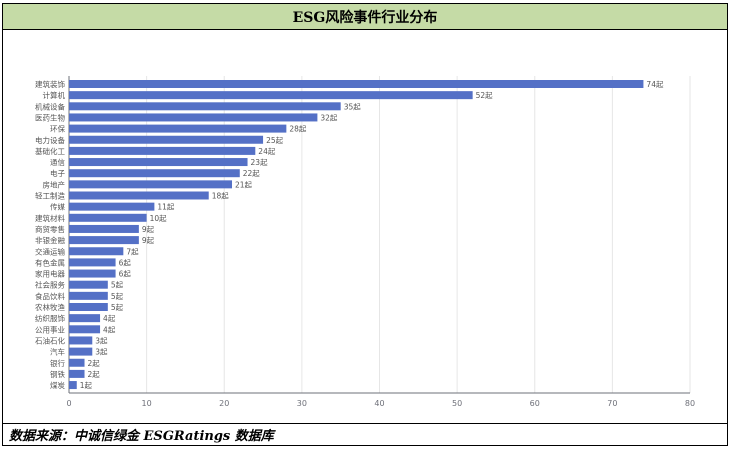  Describe the element at coordinates (612, 403) in the screenshot. I see `x-tick-label: 70` at that location.